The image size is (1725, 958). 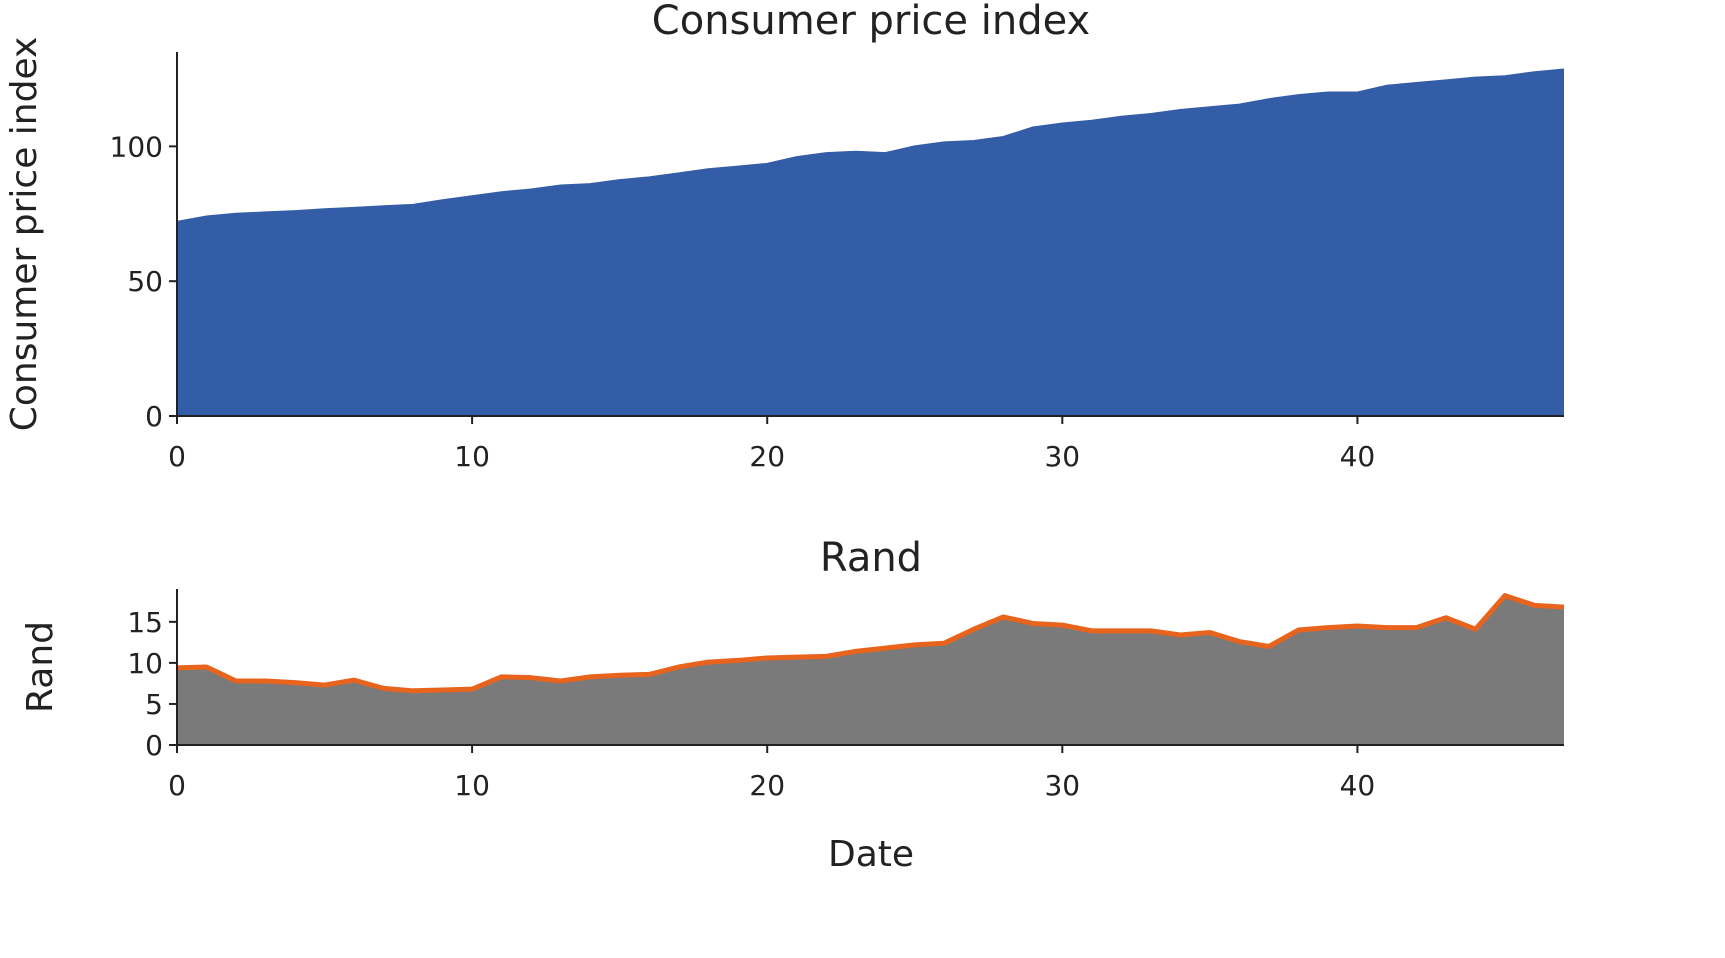 What do you see at coordinates (870, 643) in the screenshot?
I see `rand-series-line` at bounding box center [870, 643].